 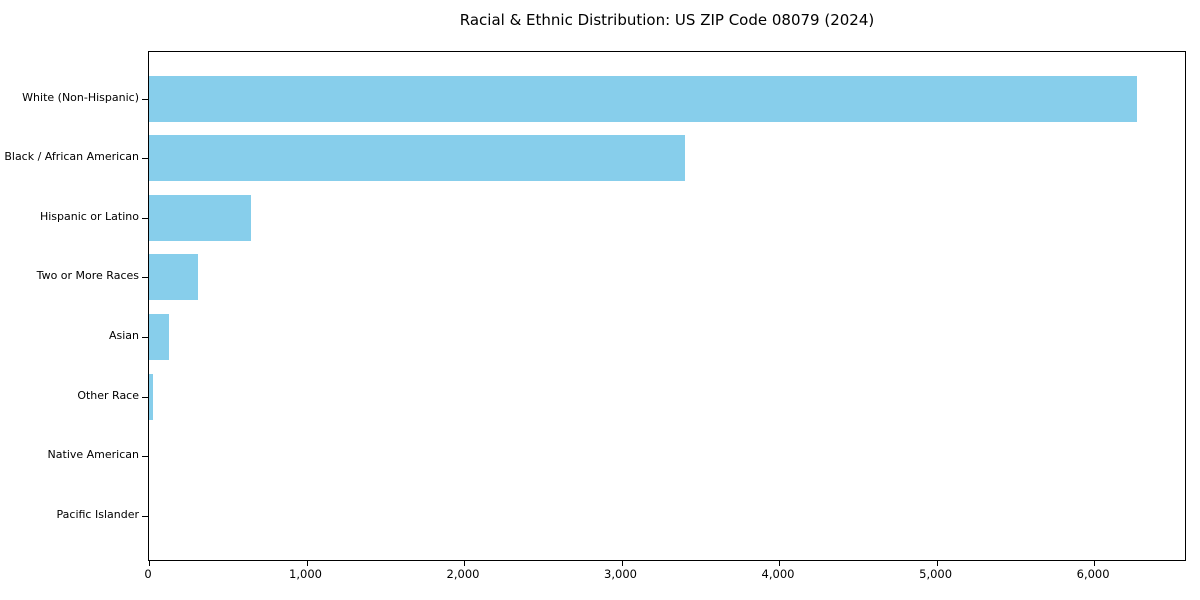 I want to click on x-label-3000: 3,000, so click(x=620, y=574).